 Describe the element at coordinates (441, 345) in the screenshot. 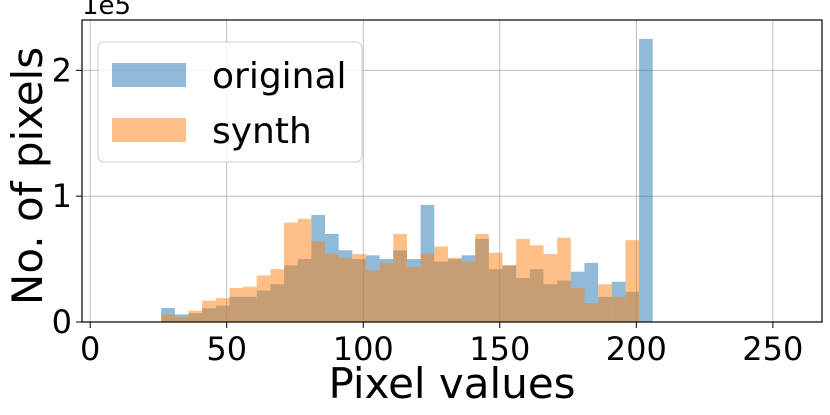

I see `x-axis-ticks: 0 50 100 150 200 250` at that location.